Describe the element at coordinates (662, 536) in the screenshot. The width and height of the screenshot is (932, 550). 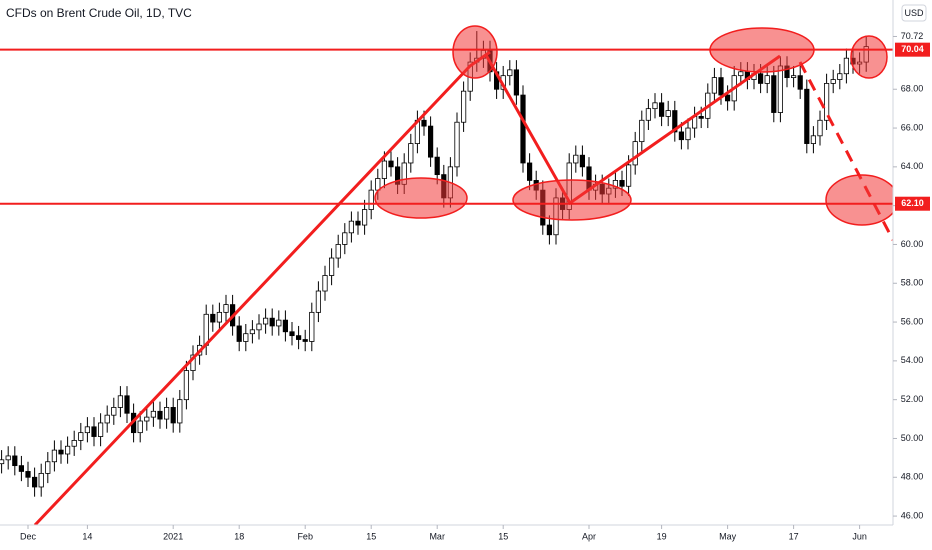
I see `x-tick-label: 19` at that location.